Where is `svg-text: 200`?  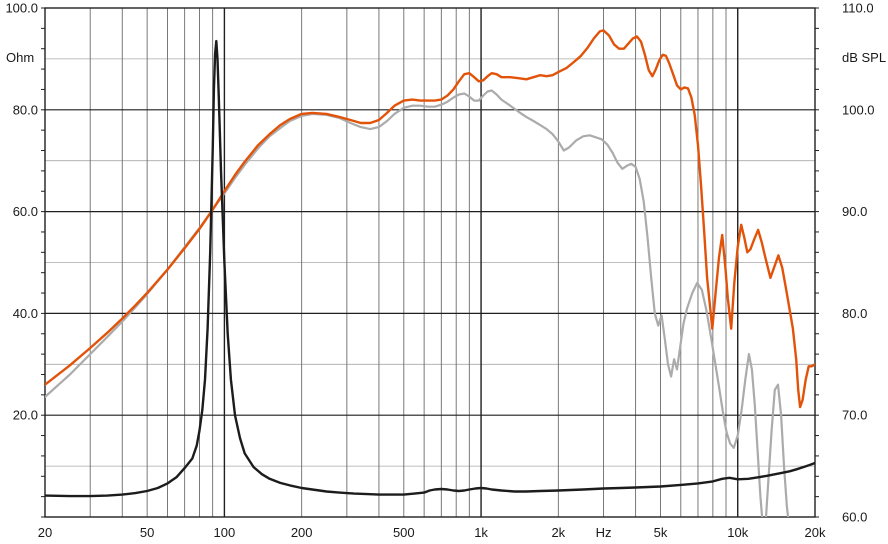 svg-text: 200 is located at coordinates (302, 532).